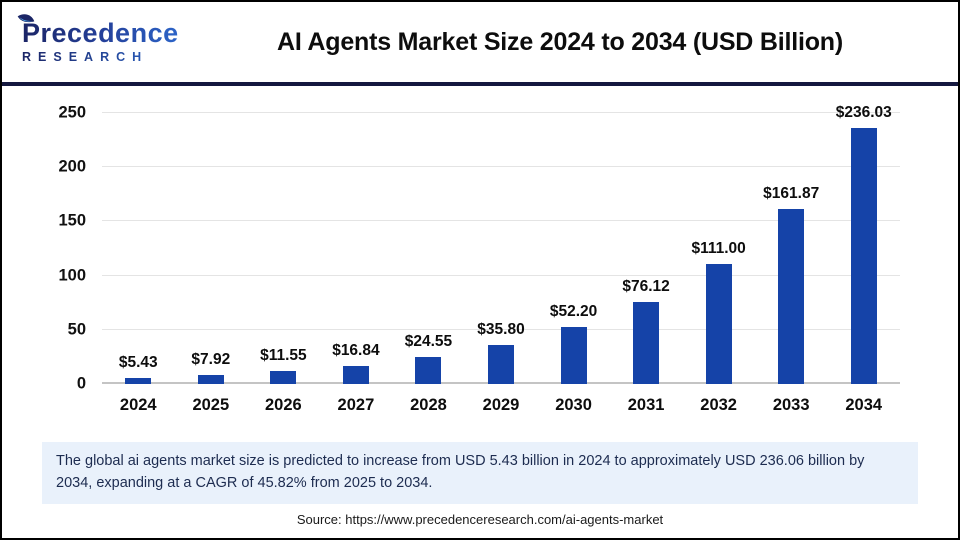 This screenshot has width=960, height=540. What do you see at coordinates (646, 286) in the screenshot?
I see `bar-value-label-2031: $76.12` at bounding box center [646, 286].